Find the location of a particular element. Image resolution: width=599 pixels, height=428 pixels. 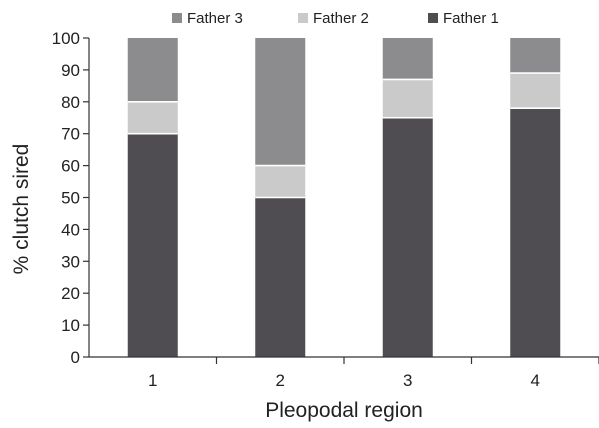

legend-label-father-2: Father 2 is located at coordinates (341, 18).